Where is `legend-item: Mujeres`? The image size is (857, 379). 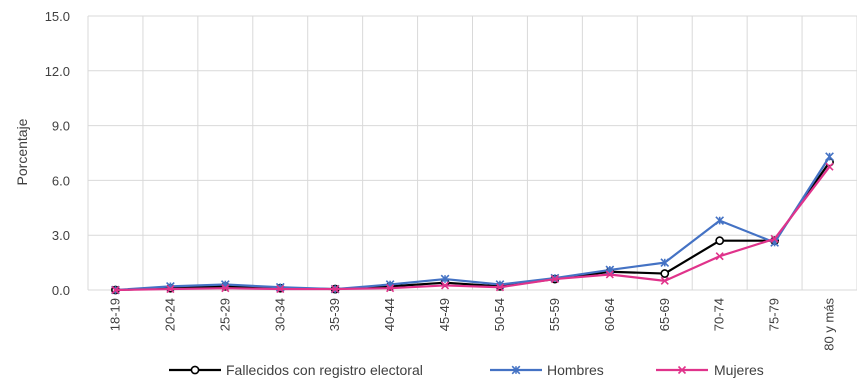 legend-item: Mujeres is located at coordinates (710, 370).